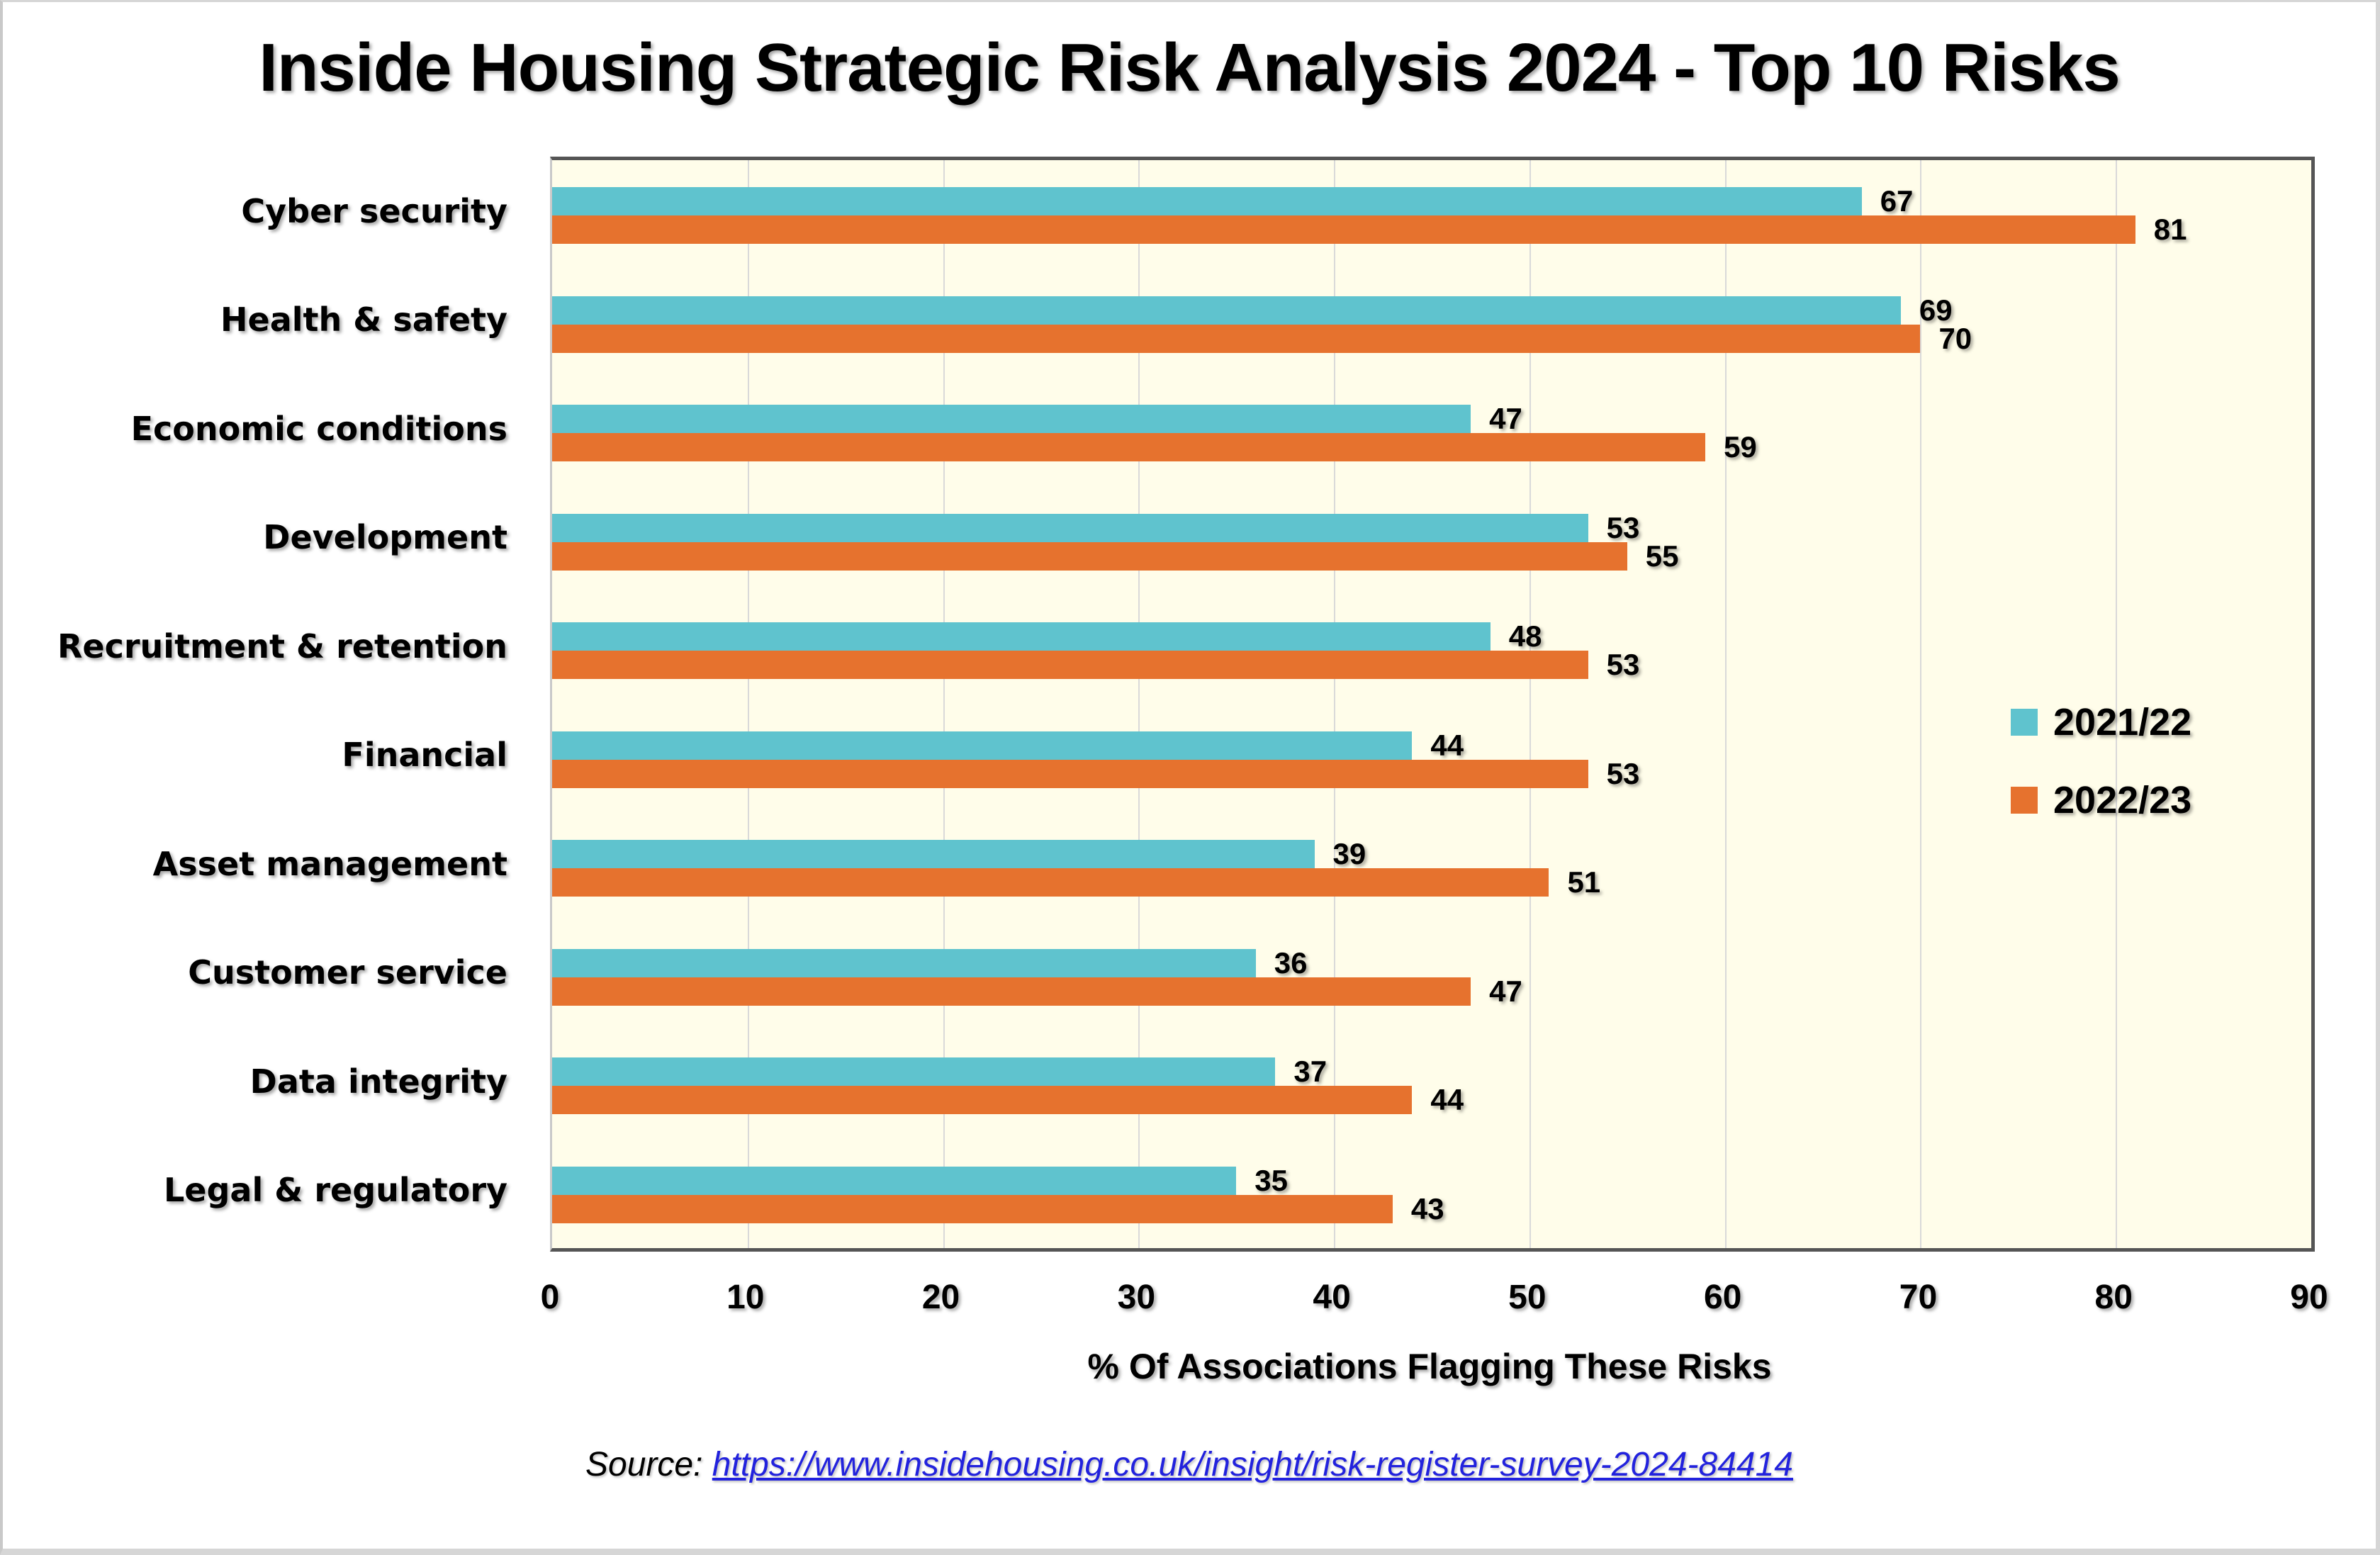 This screenshot has width=2380, height=1555. I want to click on bar-2022-23-asset-management, so click(1050, 882).